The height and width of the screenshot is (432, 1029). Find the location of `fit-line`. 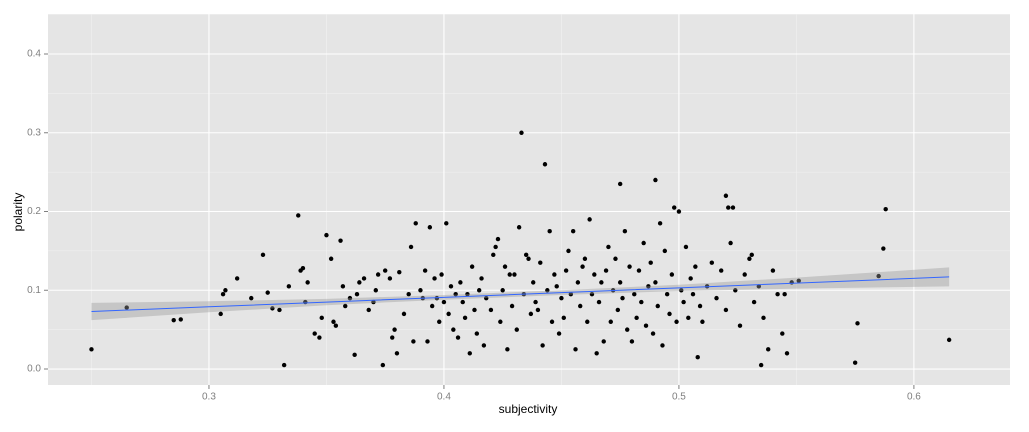

fit-line is located at coordinates (520, 294).